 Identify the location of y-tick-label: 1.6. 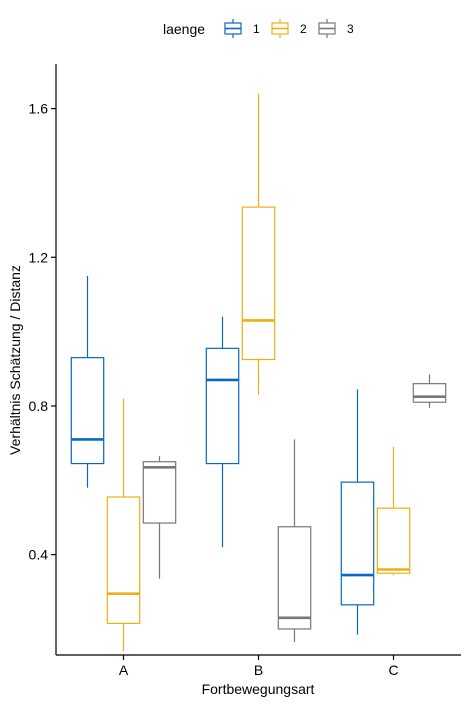
(39, 109).